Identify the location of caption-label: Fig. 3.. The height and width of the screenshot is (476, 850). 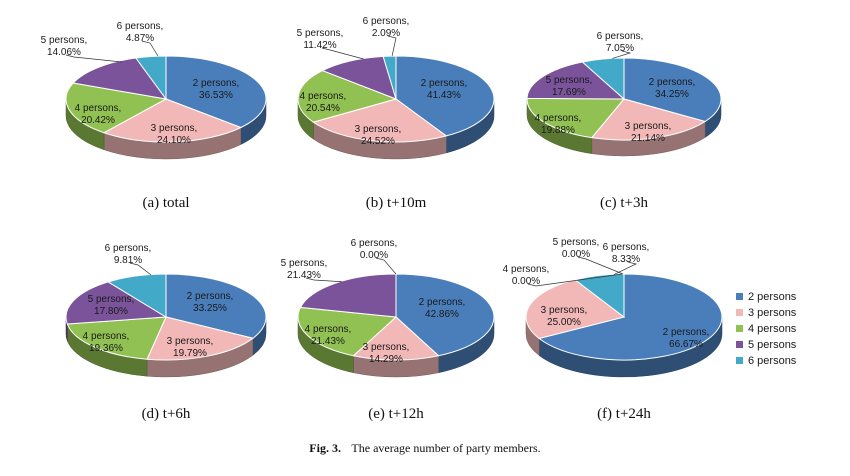
(325, 448).